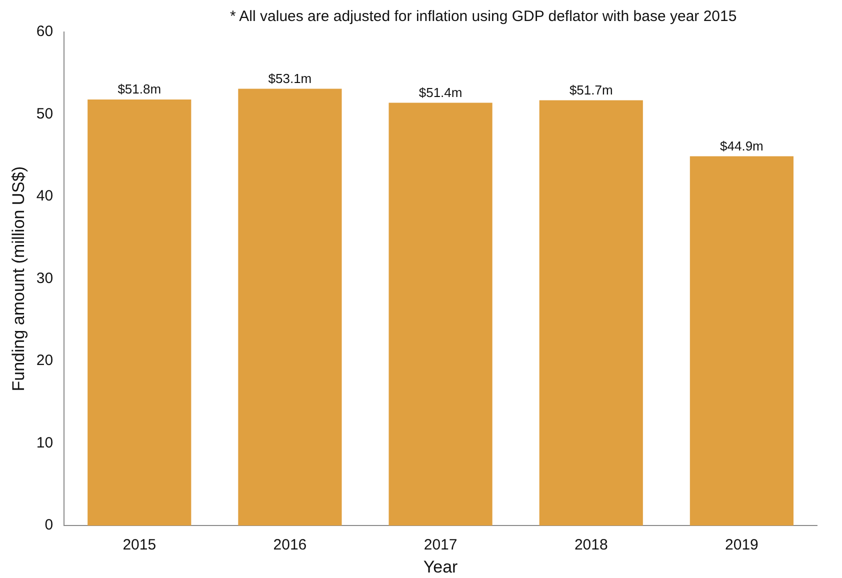  Describe the element at coordinates (591, 90) in the screenshot. I see `data-label: $51.7m` at that location.